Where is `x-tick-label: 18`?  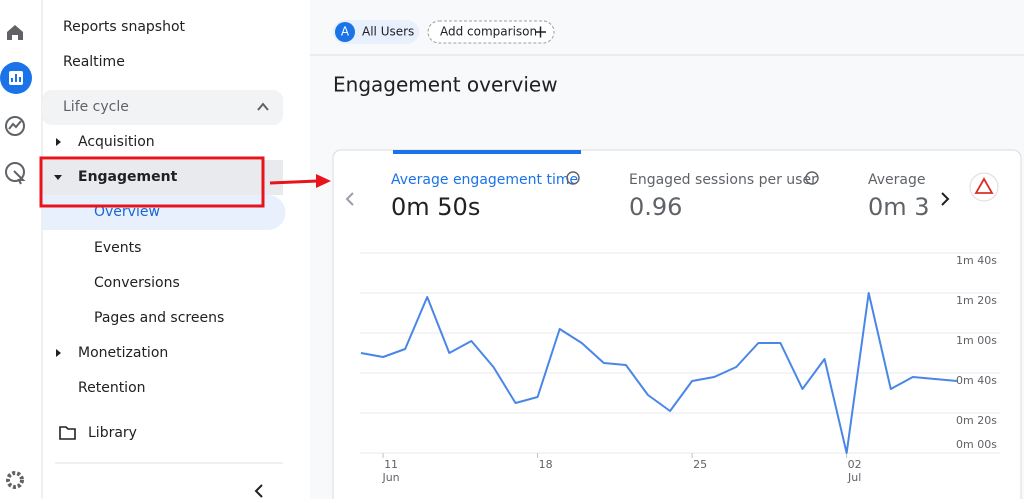
x-tick-label: 18 is located at coordinates (546, 464).